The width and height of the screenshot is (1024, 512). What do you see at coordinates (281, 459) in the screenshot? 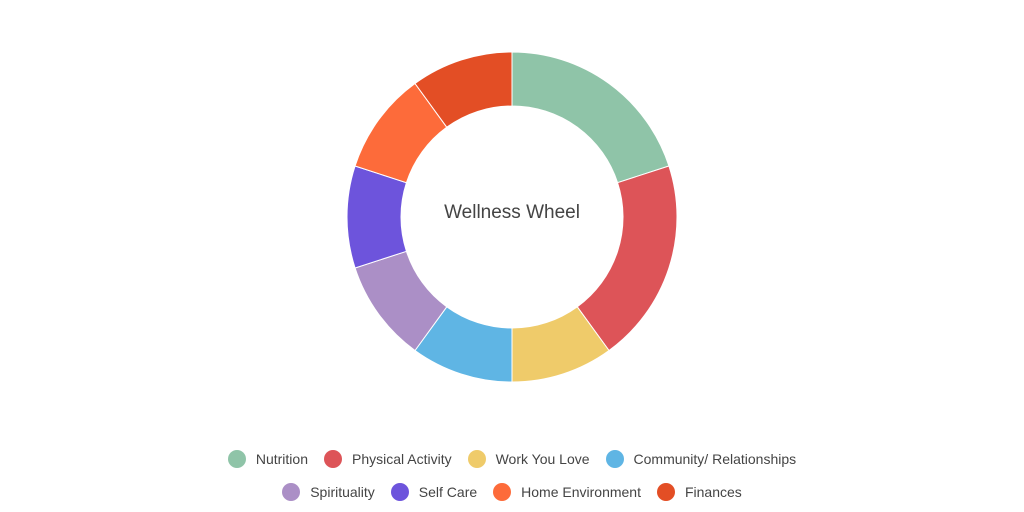
I see `legend-label: Nutrition` at bounding box center [281, 459].